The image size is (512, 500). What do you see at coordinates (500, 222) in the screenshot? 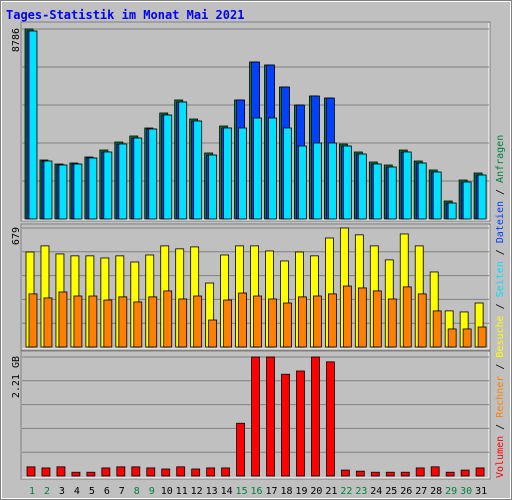
I see `legend-entry: Dateien` at bounding box center [500, 222].